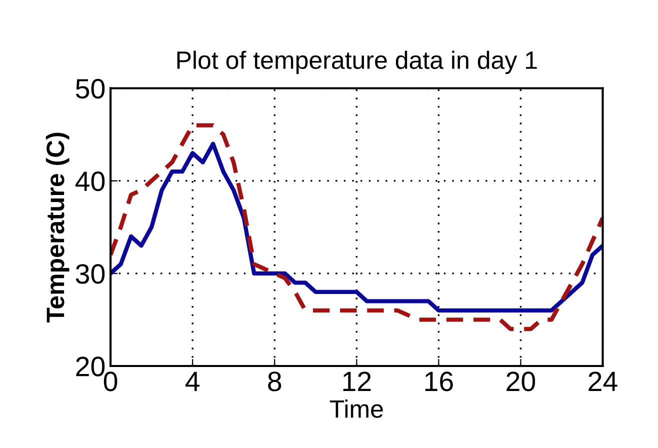 The image size is (658, 448). I want to click on x-tick-label: 24, so click(603, 382).